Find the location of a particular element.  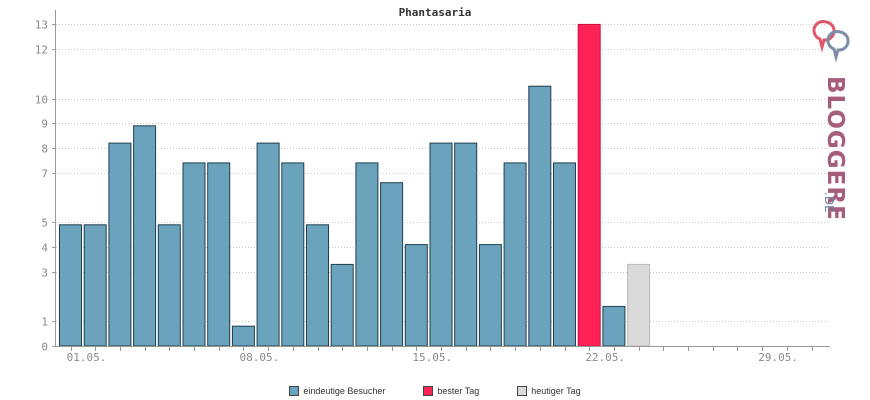

y-tick-label: 0 is located at coordinates (44, 347).